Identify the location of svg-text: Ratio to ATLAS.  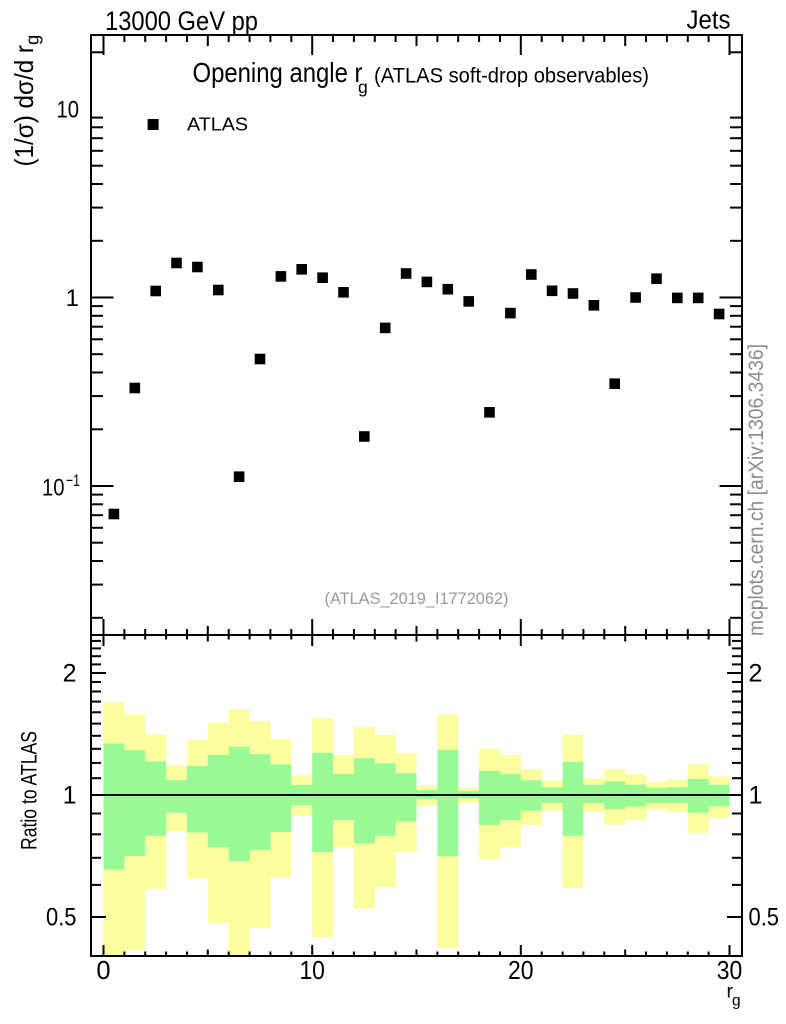
(29, 790).